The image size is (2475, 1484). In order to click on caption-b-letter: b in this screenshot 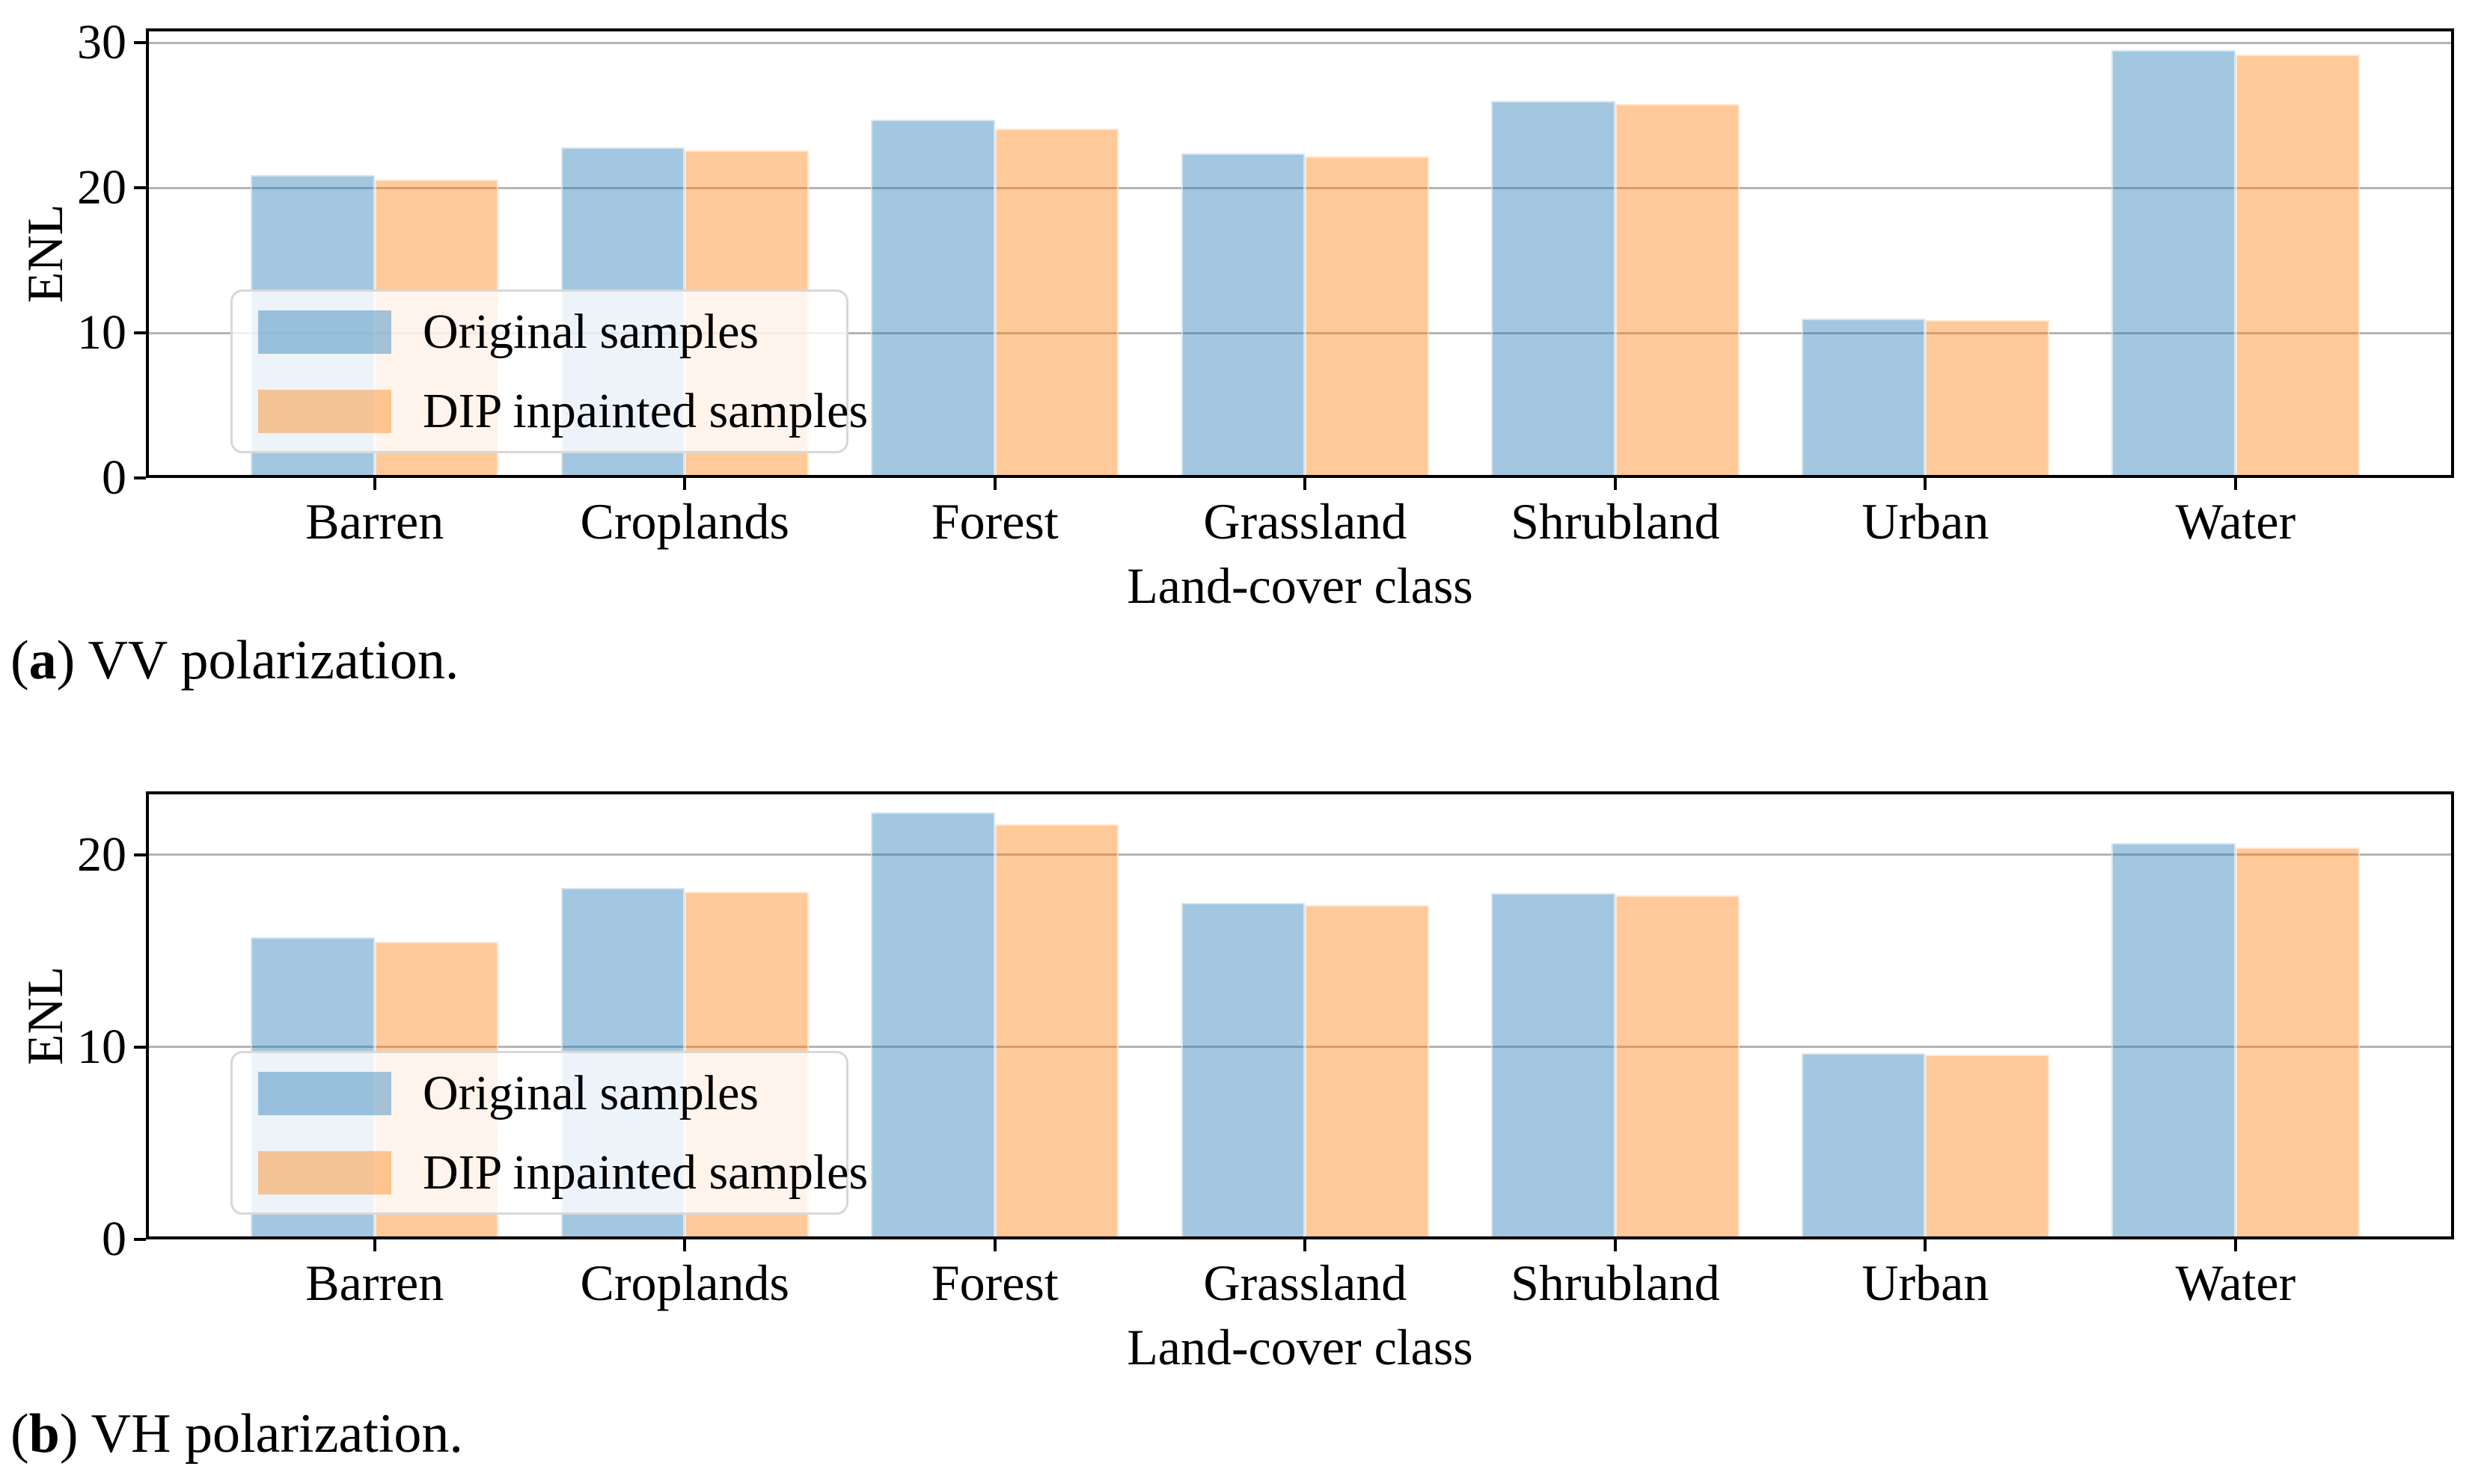, I will do `click(44, 1434)`.